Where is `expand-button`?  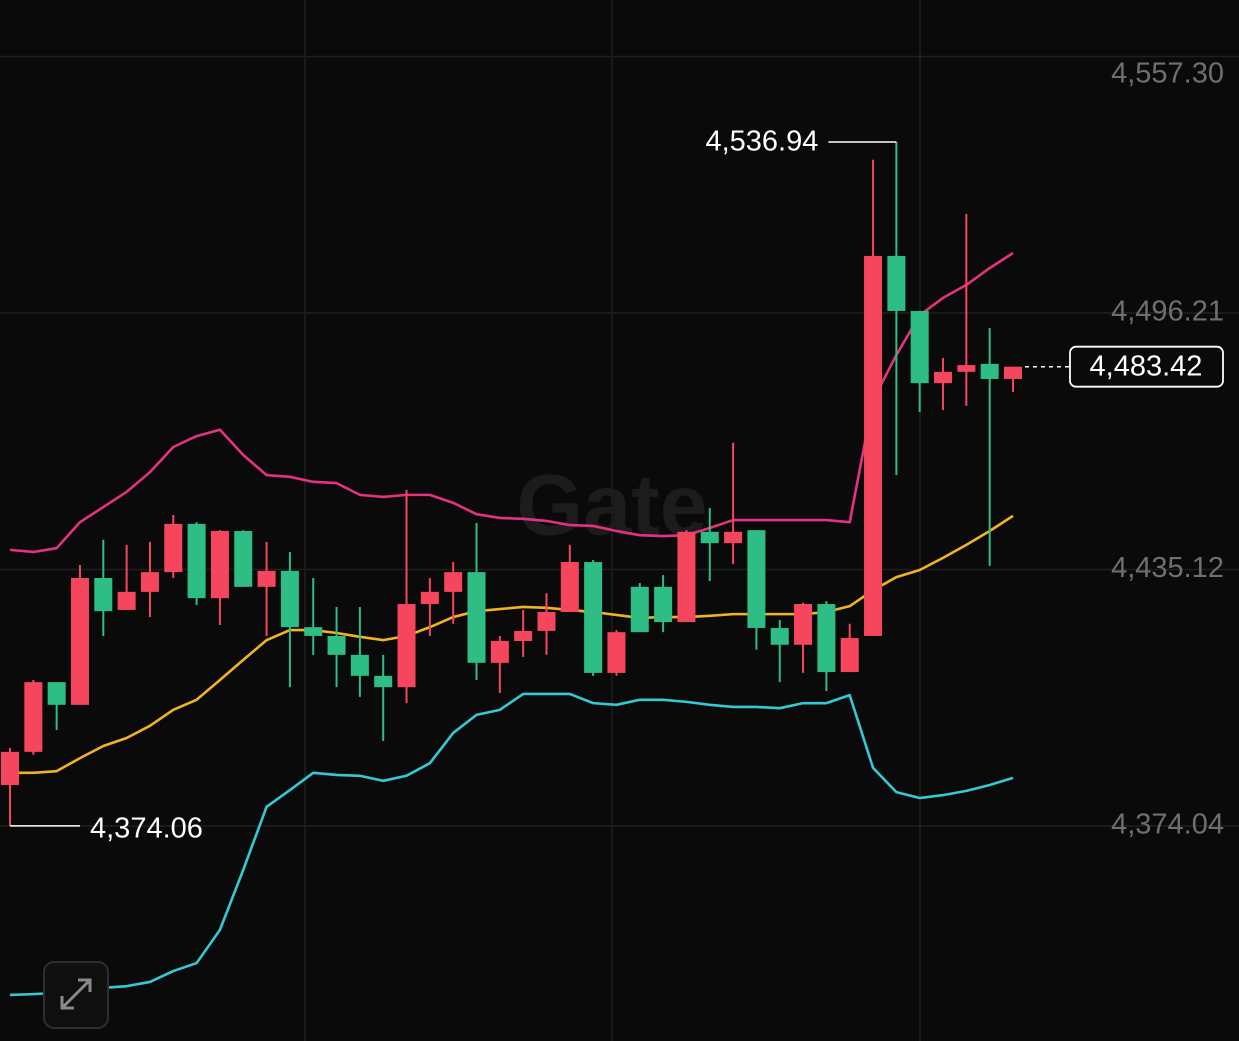
expand-button is located at coordinates (76, 995).